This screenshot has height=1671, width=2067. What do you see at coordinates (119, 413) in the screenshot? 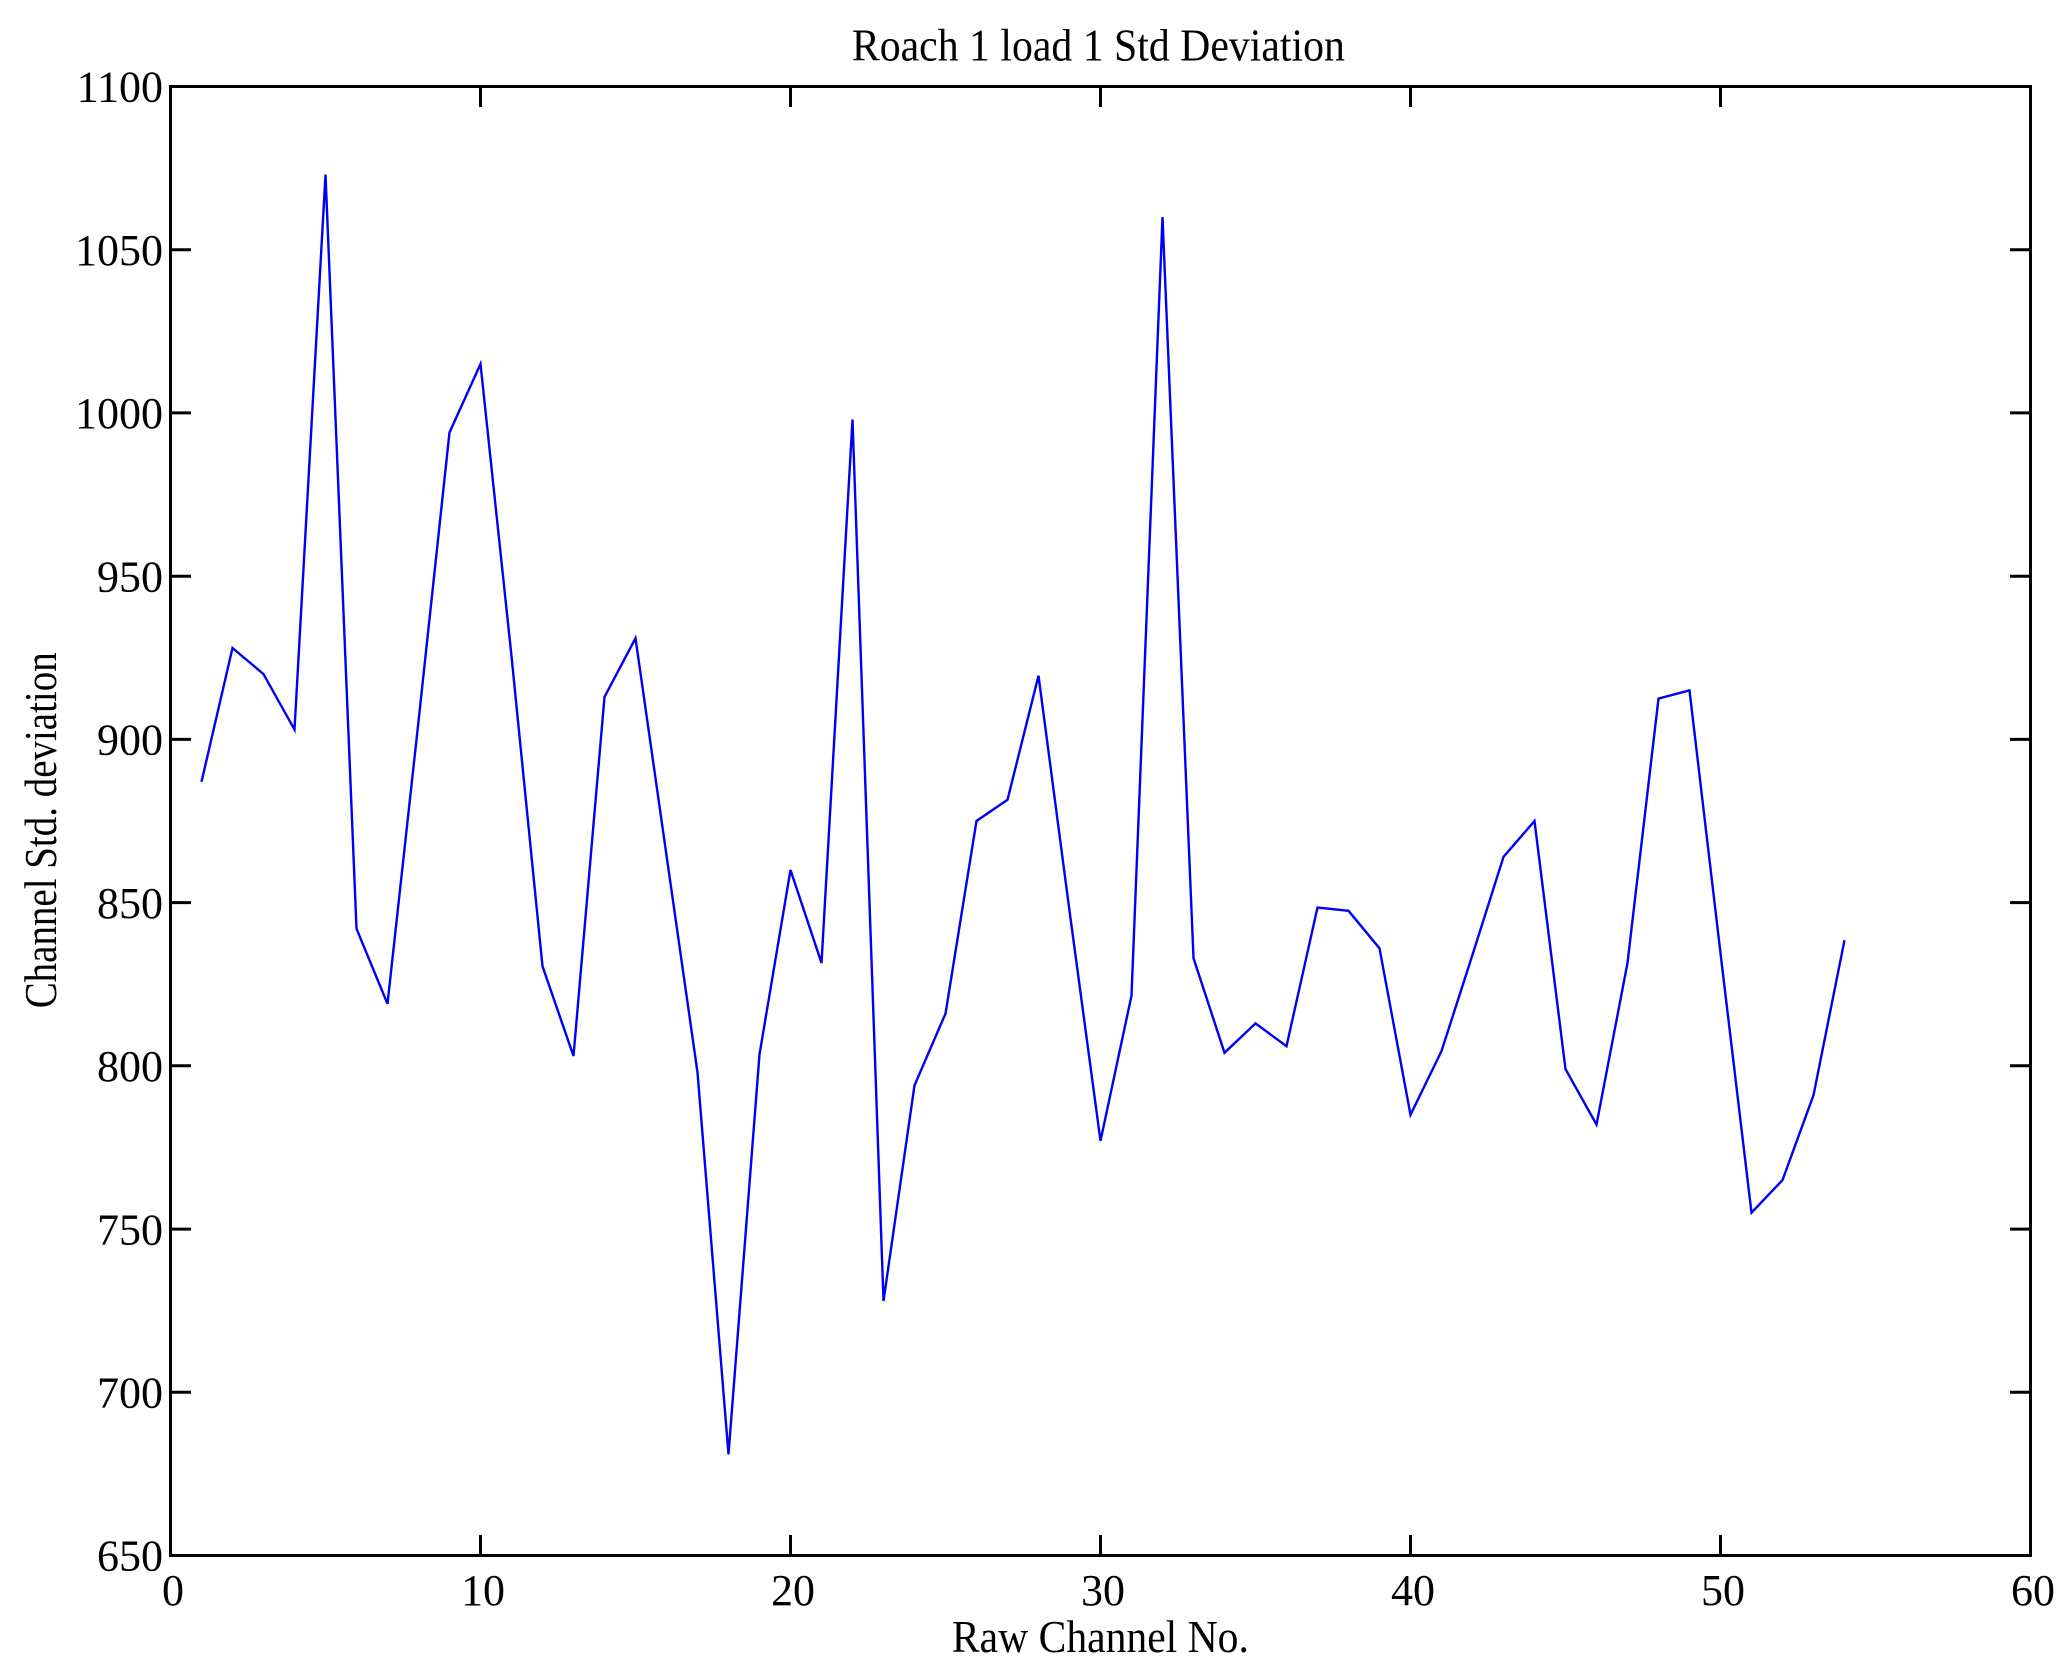
I see `svg-text: 1000` at bounding box center [119, 413].